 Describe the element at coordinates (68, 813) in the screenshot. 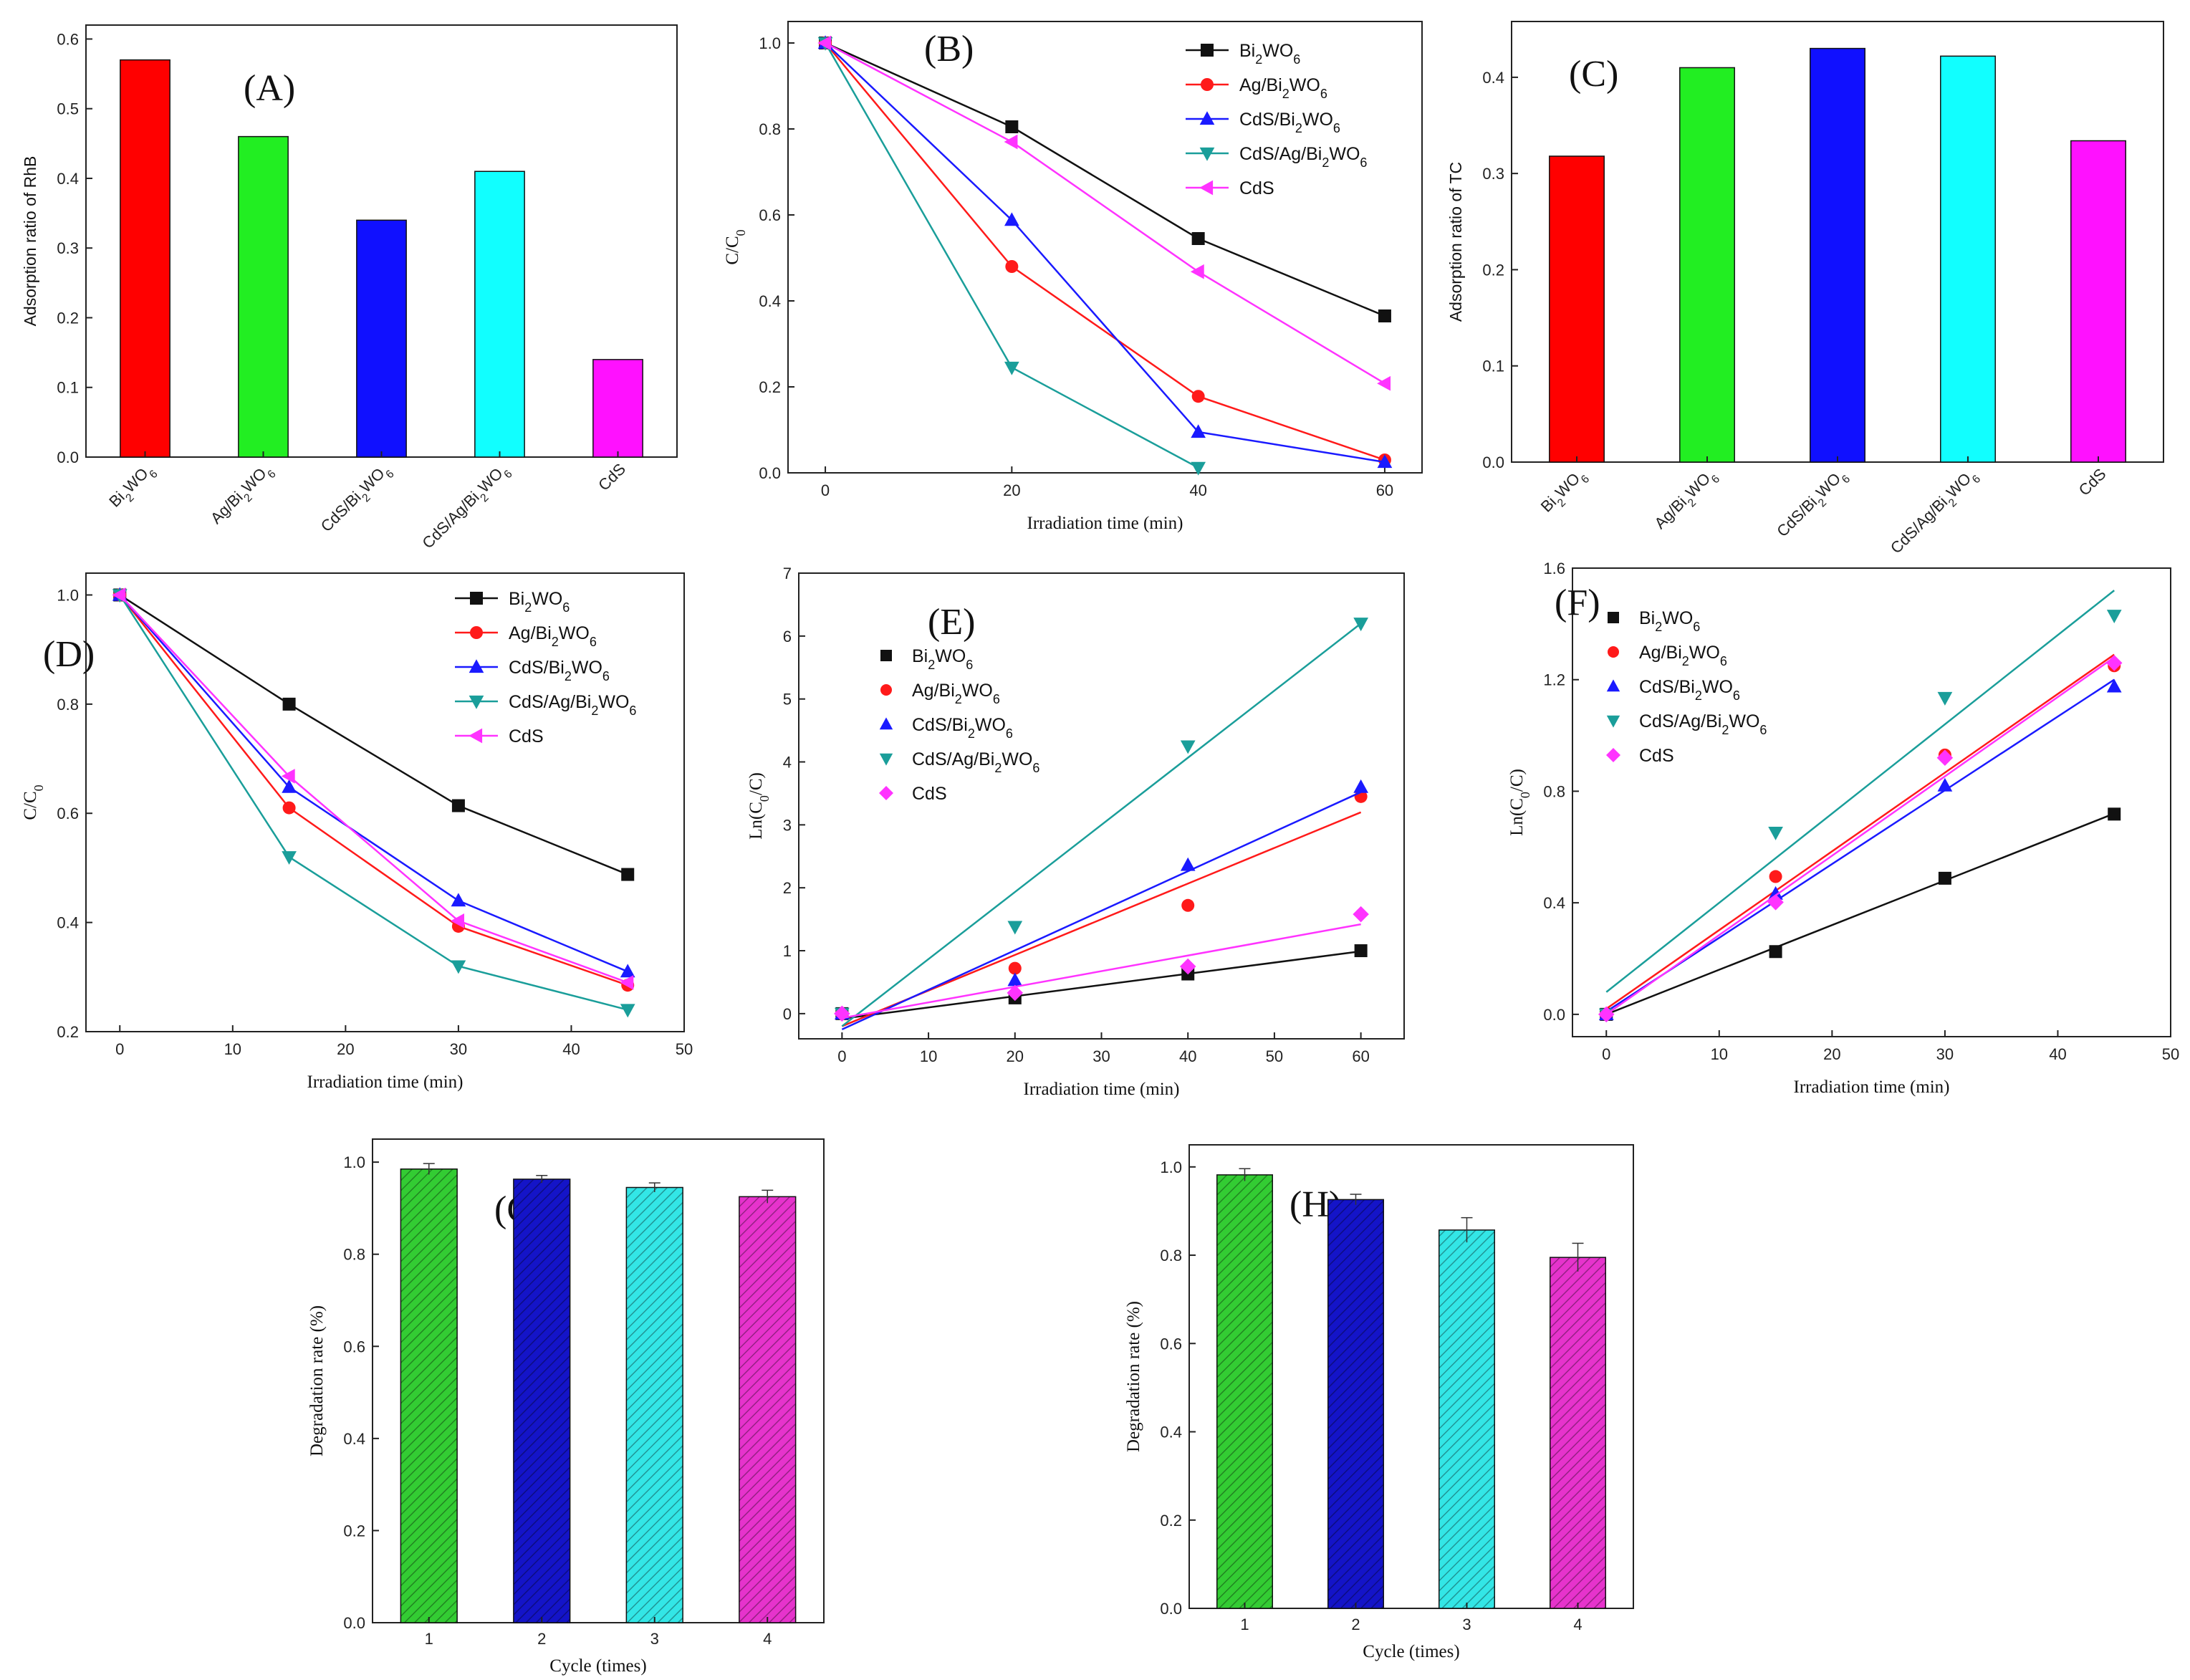

I see `y-tick-label: 0.6` at that location.